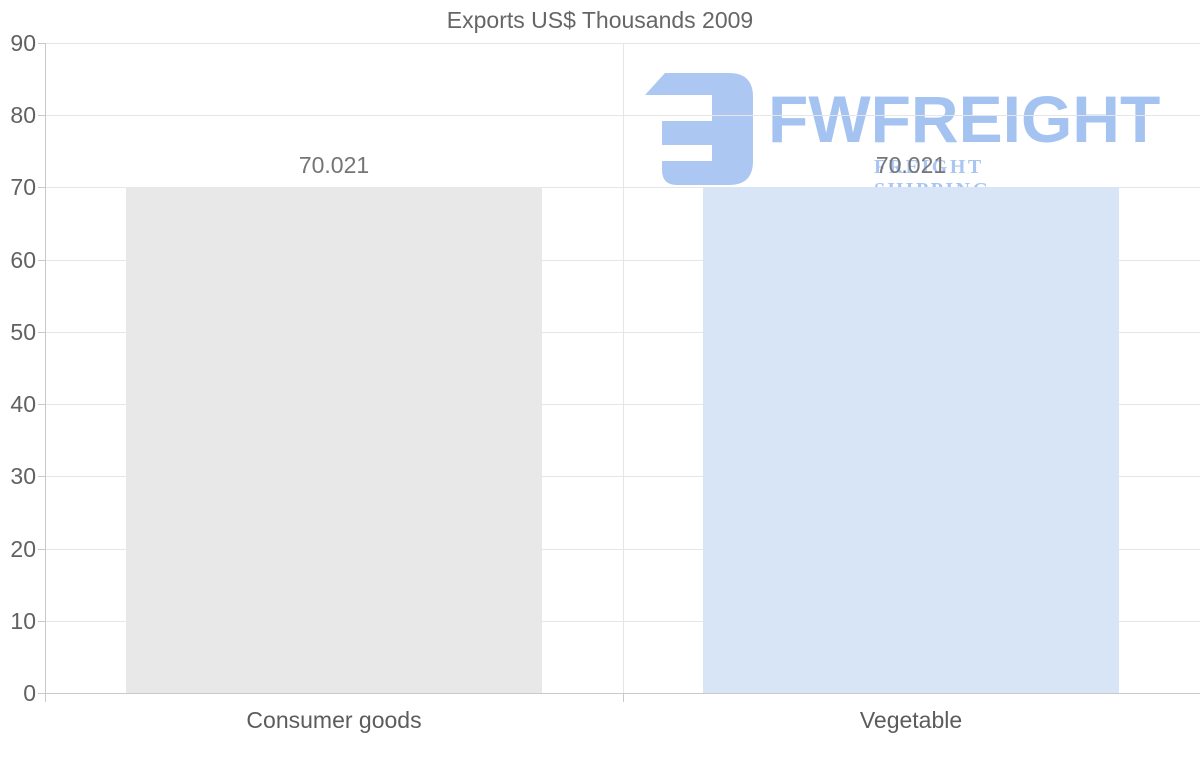 The width and height of the screenshot is (1200, 763). I want to click on y-tick-label: 50, so click(23, 332).